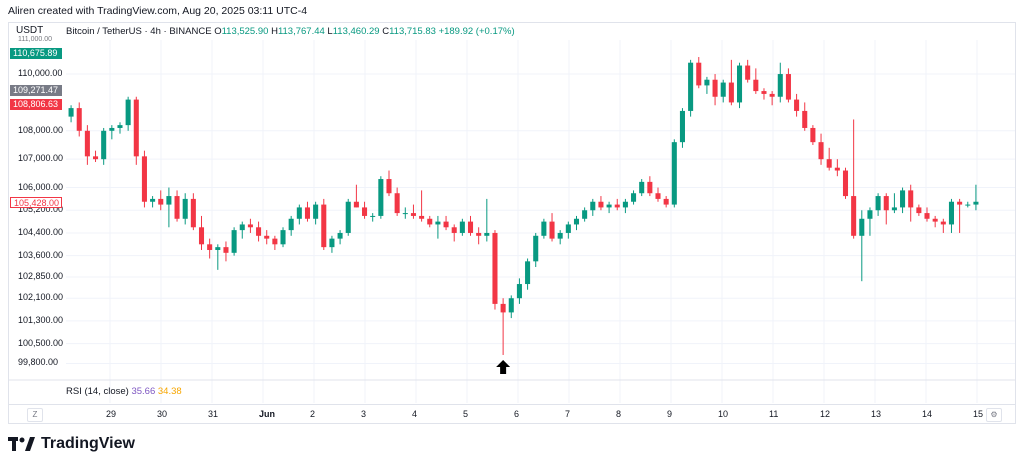  What do you see at coordinates (412, 31) in the screenshot?
I see `close-value: 113,715.83` at bounding box center [412, 31].